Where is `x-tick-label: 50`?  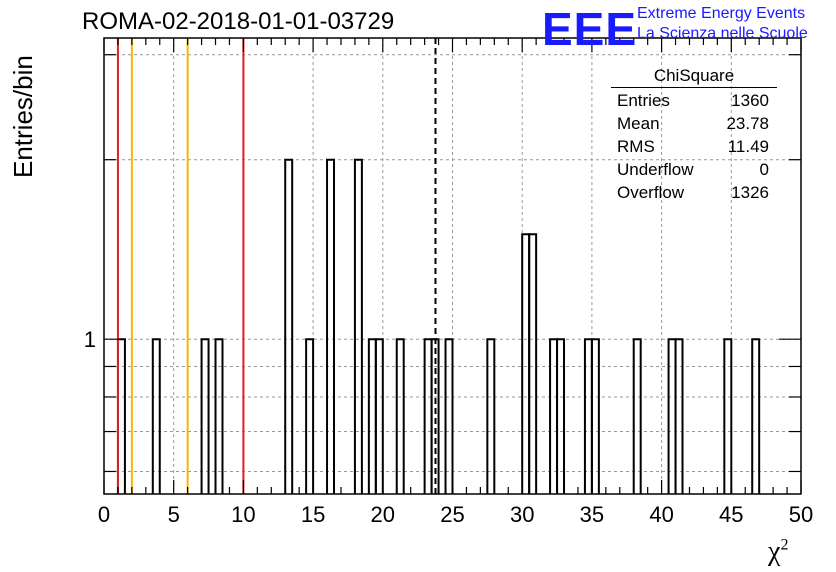 x-tick-label: 50 is located at coordinates (801, 514).